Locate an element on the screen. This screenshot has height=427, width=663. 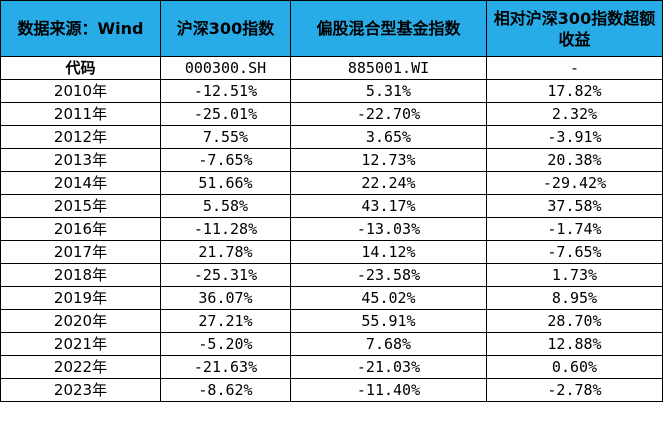
fund-index-return-cell: 14.12% is located at coordinates (388, 252).